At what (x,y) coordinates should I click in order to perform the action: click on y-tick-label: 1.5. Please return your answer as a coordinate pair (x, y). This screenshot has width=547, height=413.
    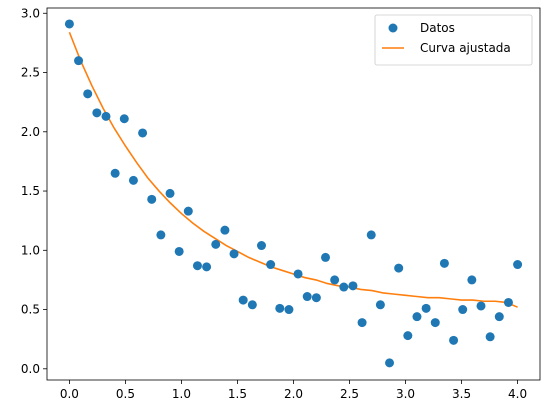
    Looking at the image, I should click on (30, 191).